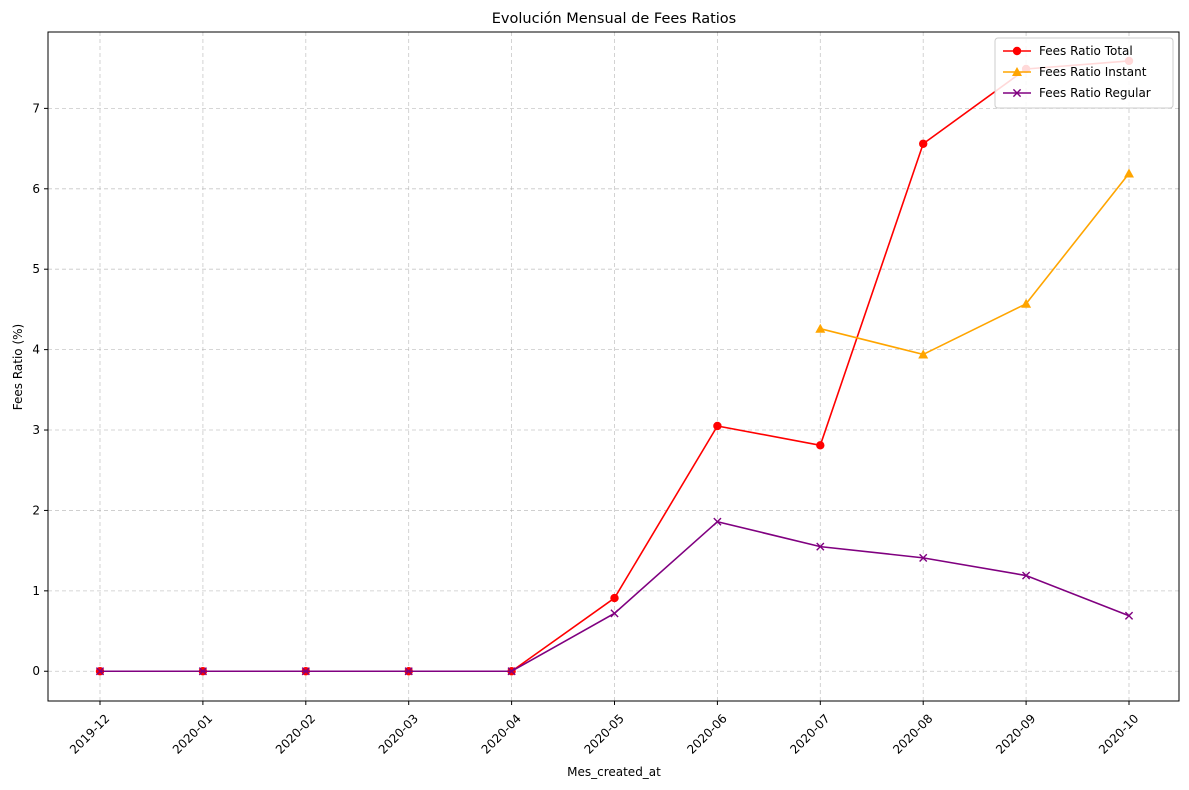 This screenshot has height=790, width=1189. I want to click on y-tick-label: 4, so click(36, 350).